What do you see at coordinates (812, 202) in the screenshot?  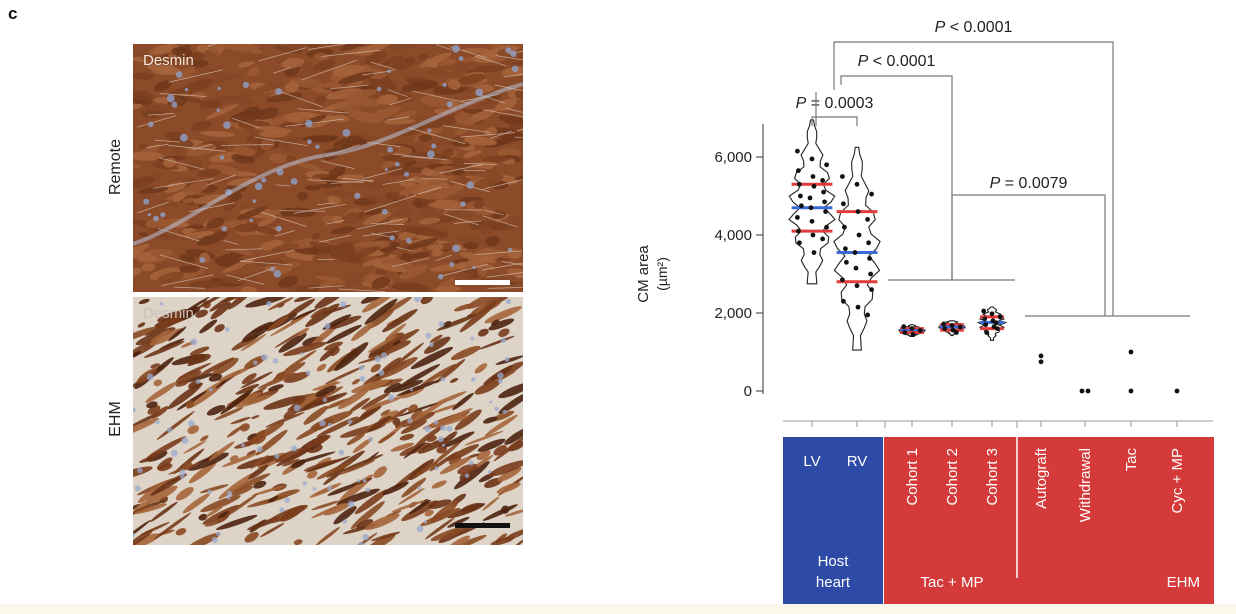 I see `violin-lv` at bounding box center [812, 202].